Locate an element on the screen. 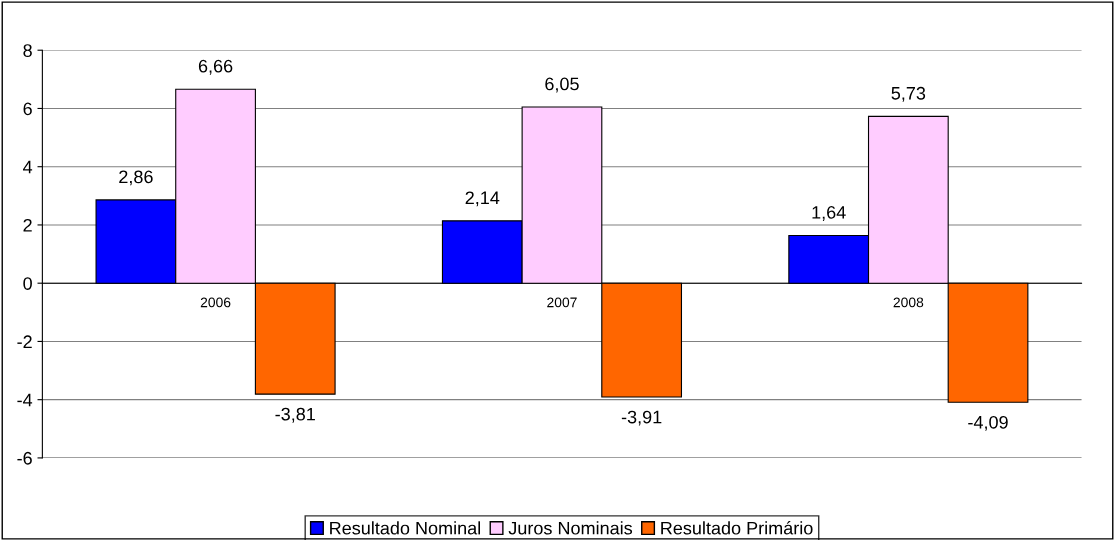 The width and height of the screenshot is (1115, 540). legend-label: Resultado Primário is located at coordinates (737, 528).